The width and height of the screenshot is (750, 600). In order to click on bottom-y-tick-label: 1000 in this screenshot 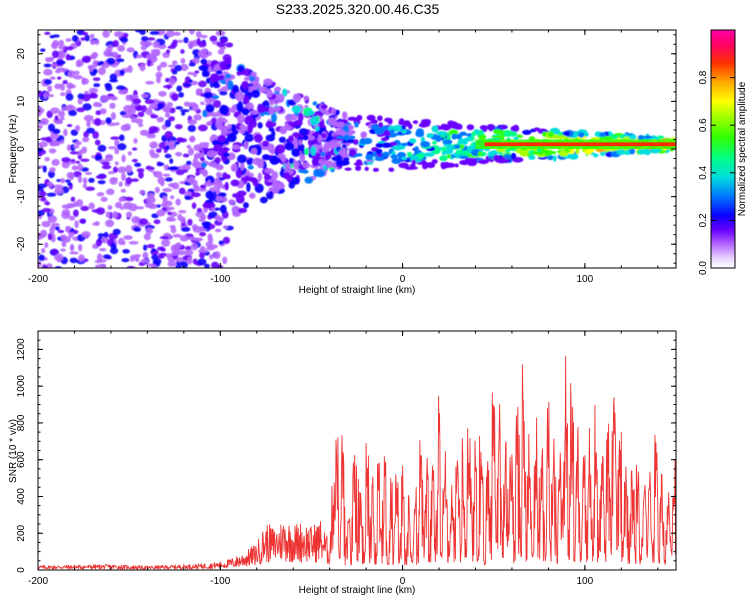, I will do `click(21, 386)`.